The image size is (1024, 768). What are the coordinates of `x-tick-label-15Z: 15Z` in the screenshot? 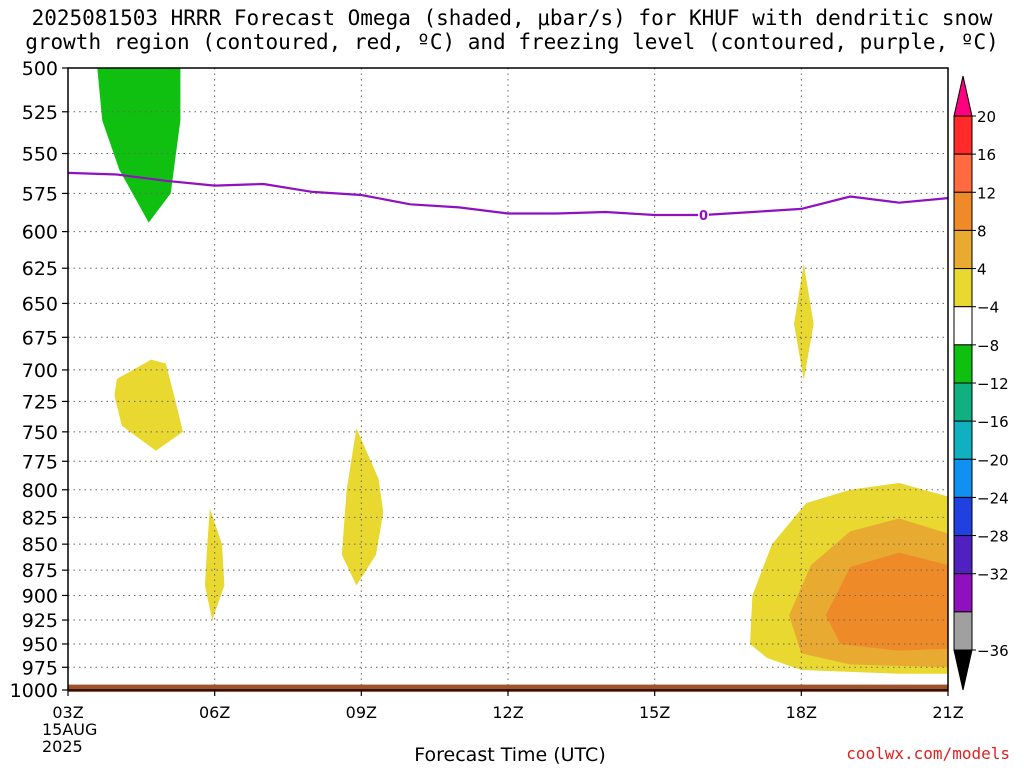 It's located at (654, 712).